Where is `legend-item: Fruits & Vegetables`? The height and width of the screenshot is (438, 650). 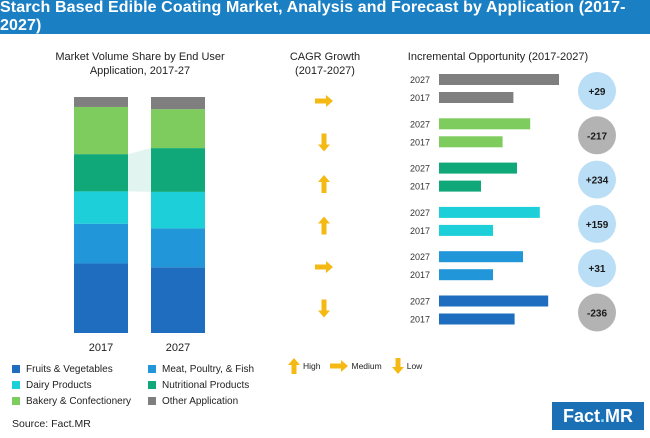 legend-item: Fruits & Vegetables is located at coordinates (75, 369).